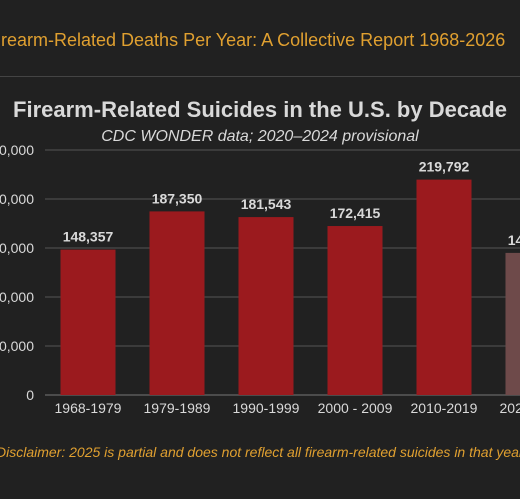  I want to click on x-tick-label: 2020-2025, so click(510, 408).